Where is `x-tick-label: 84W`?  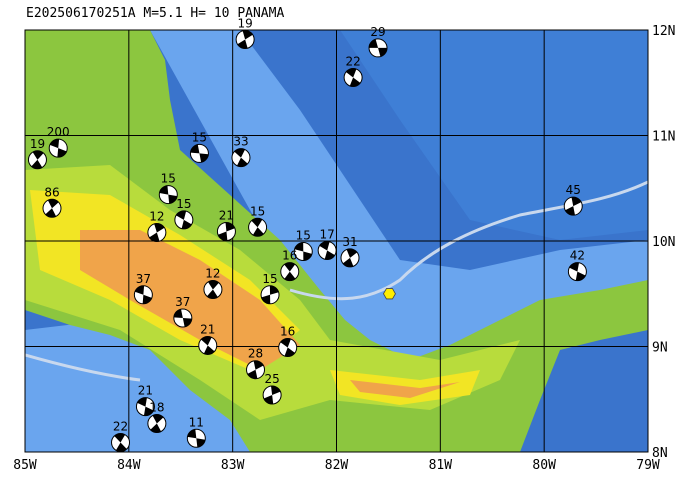
x-tick-label: 84W is located at coordinates (129, 465).